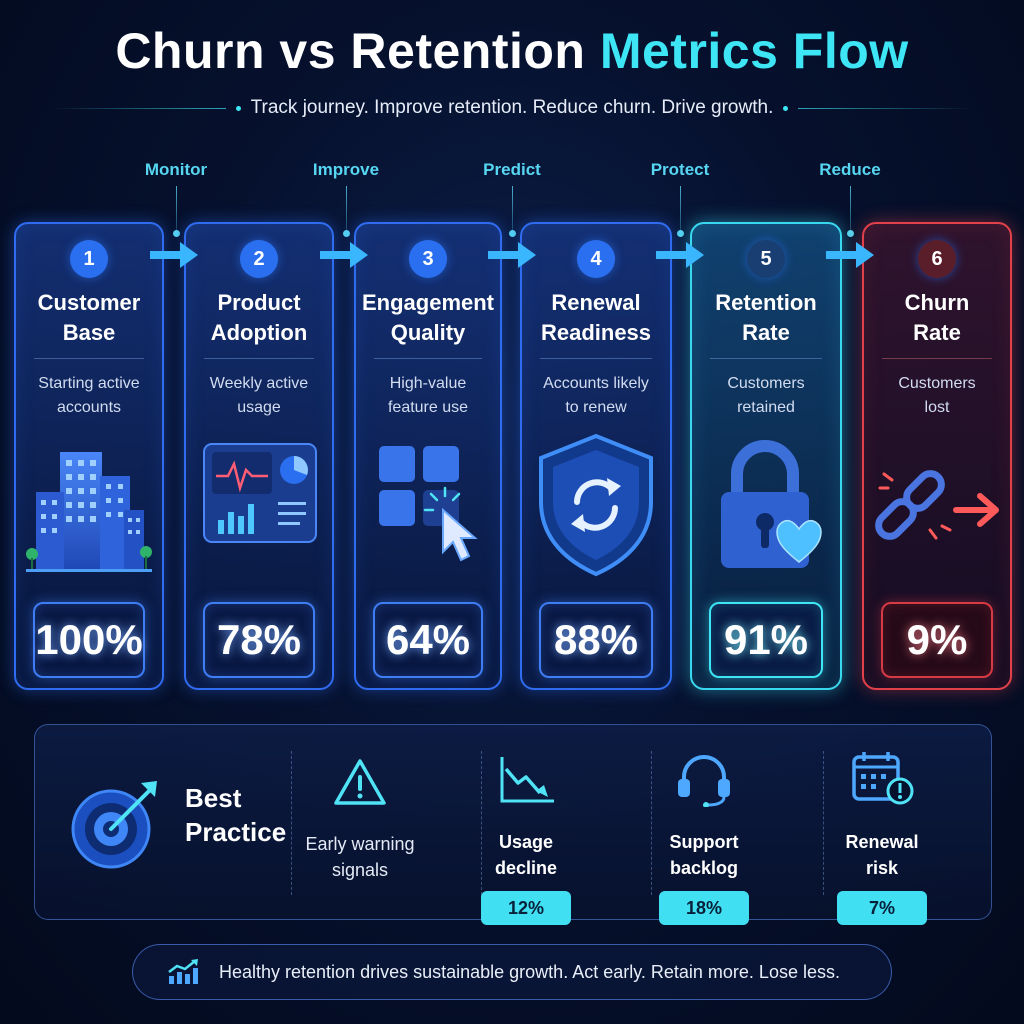  Describe the element at coordinates (766, 395) in the screenshot. I see `card-description: Customers retained` at that location.